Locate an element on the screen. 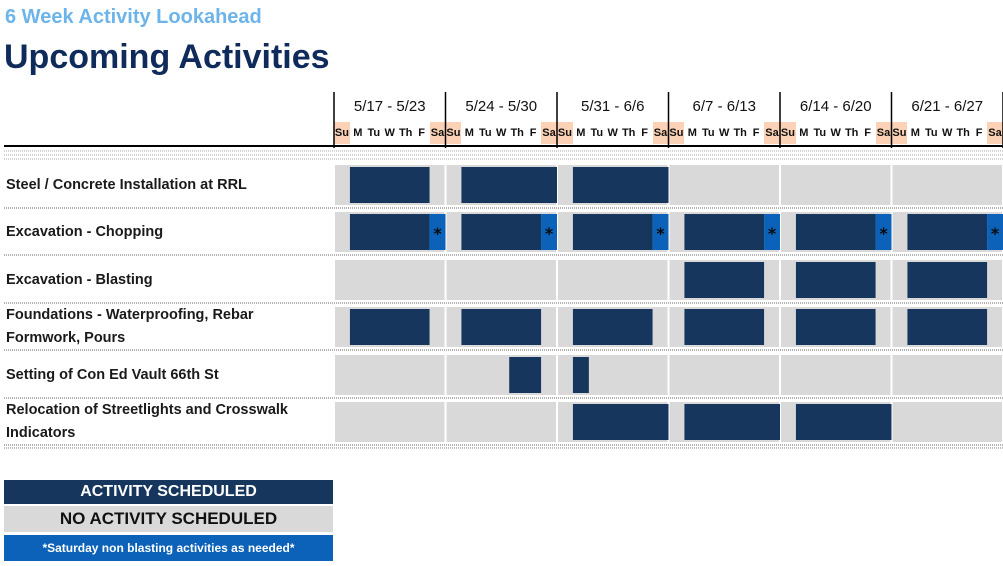 The width and height of the screenshot is (1003, 566). page-subtitle: 6 Week Activity Lookahead is located at coordinates (133, 17).